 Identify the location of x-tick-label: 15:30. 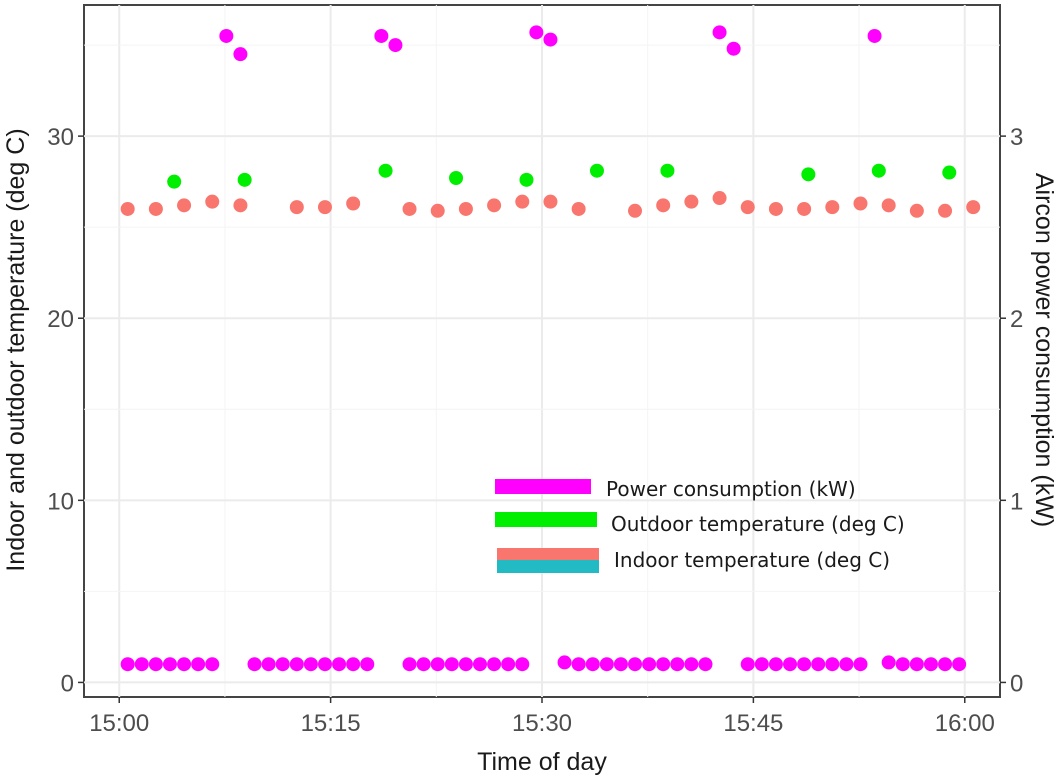
(542, 723).